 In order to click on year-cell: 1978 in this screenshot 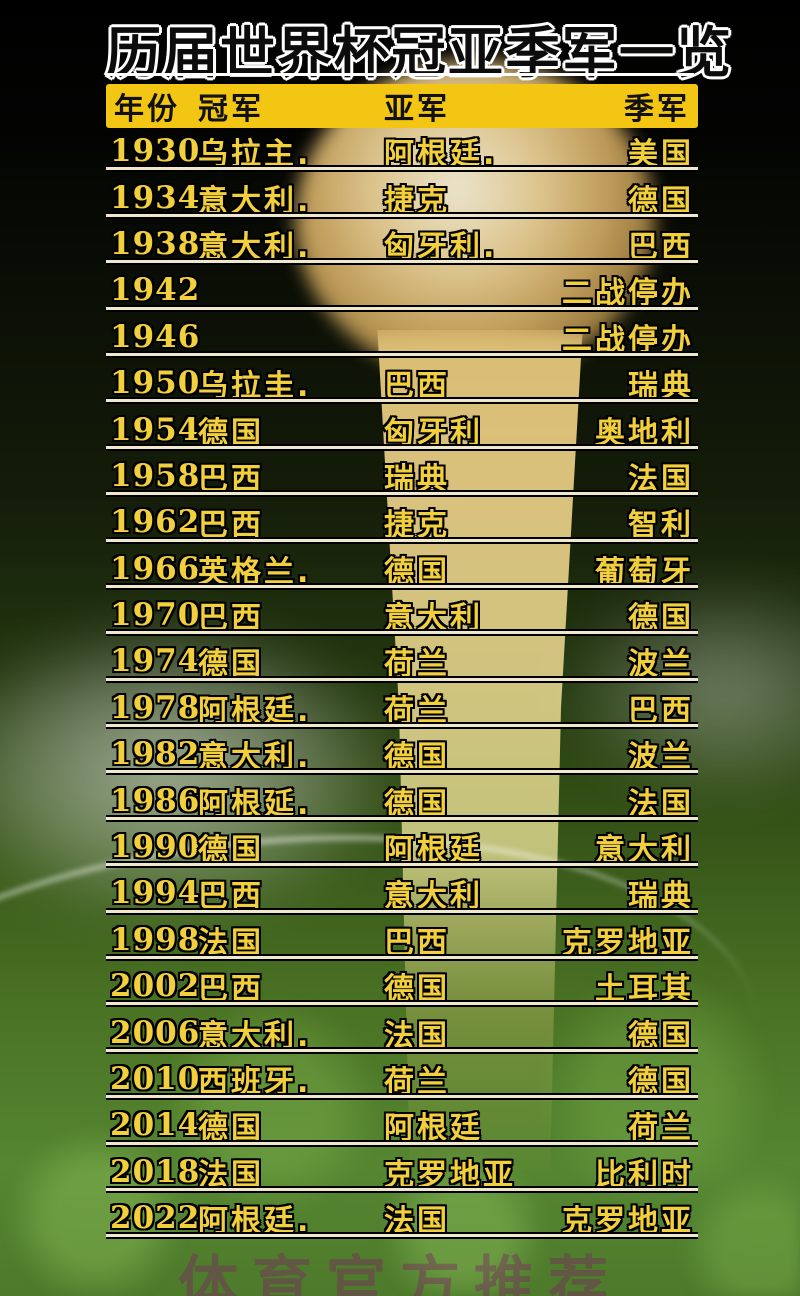, I will do `click(155, 707)`.